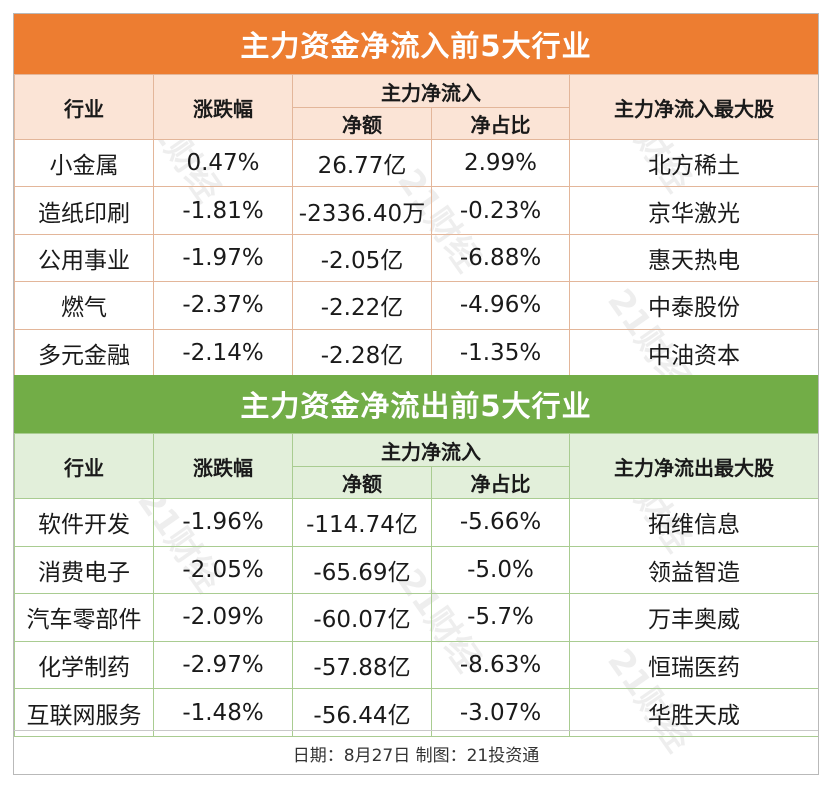  I want to click on table-row: 汽车零部件 -2.09% -60.07亿 -5.7% 万丰奥威, so click(416, 617).